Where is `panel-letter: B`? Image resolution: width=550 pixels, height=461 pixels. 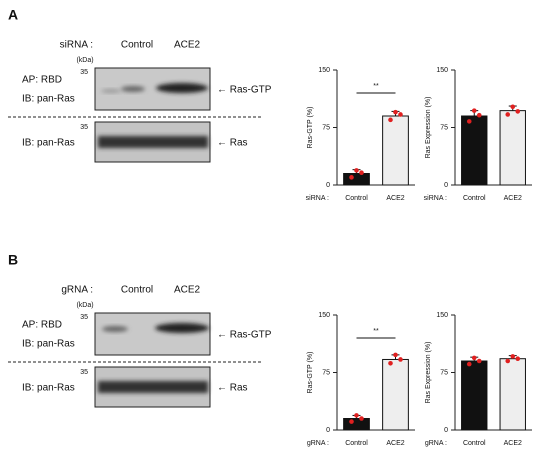
panel-letter: B is located at coordinates (13, 260).